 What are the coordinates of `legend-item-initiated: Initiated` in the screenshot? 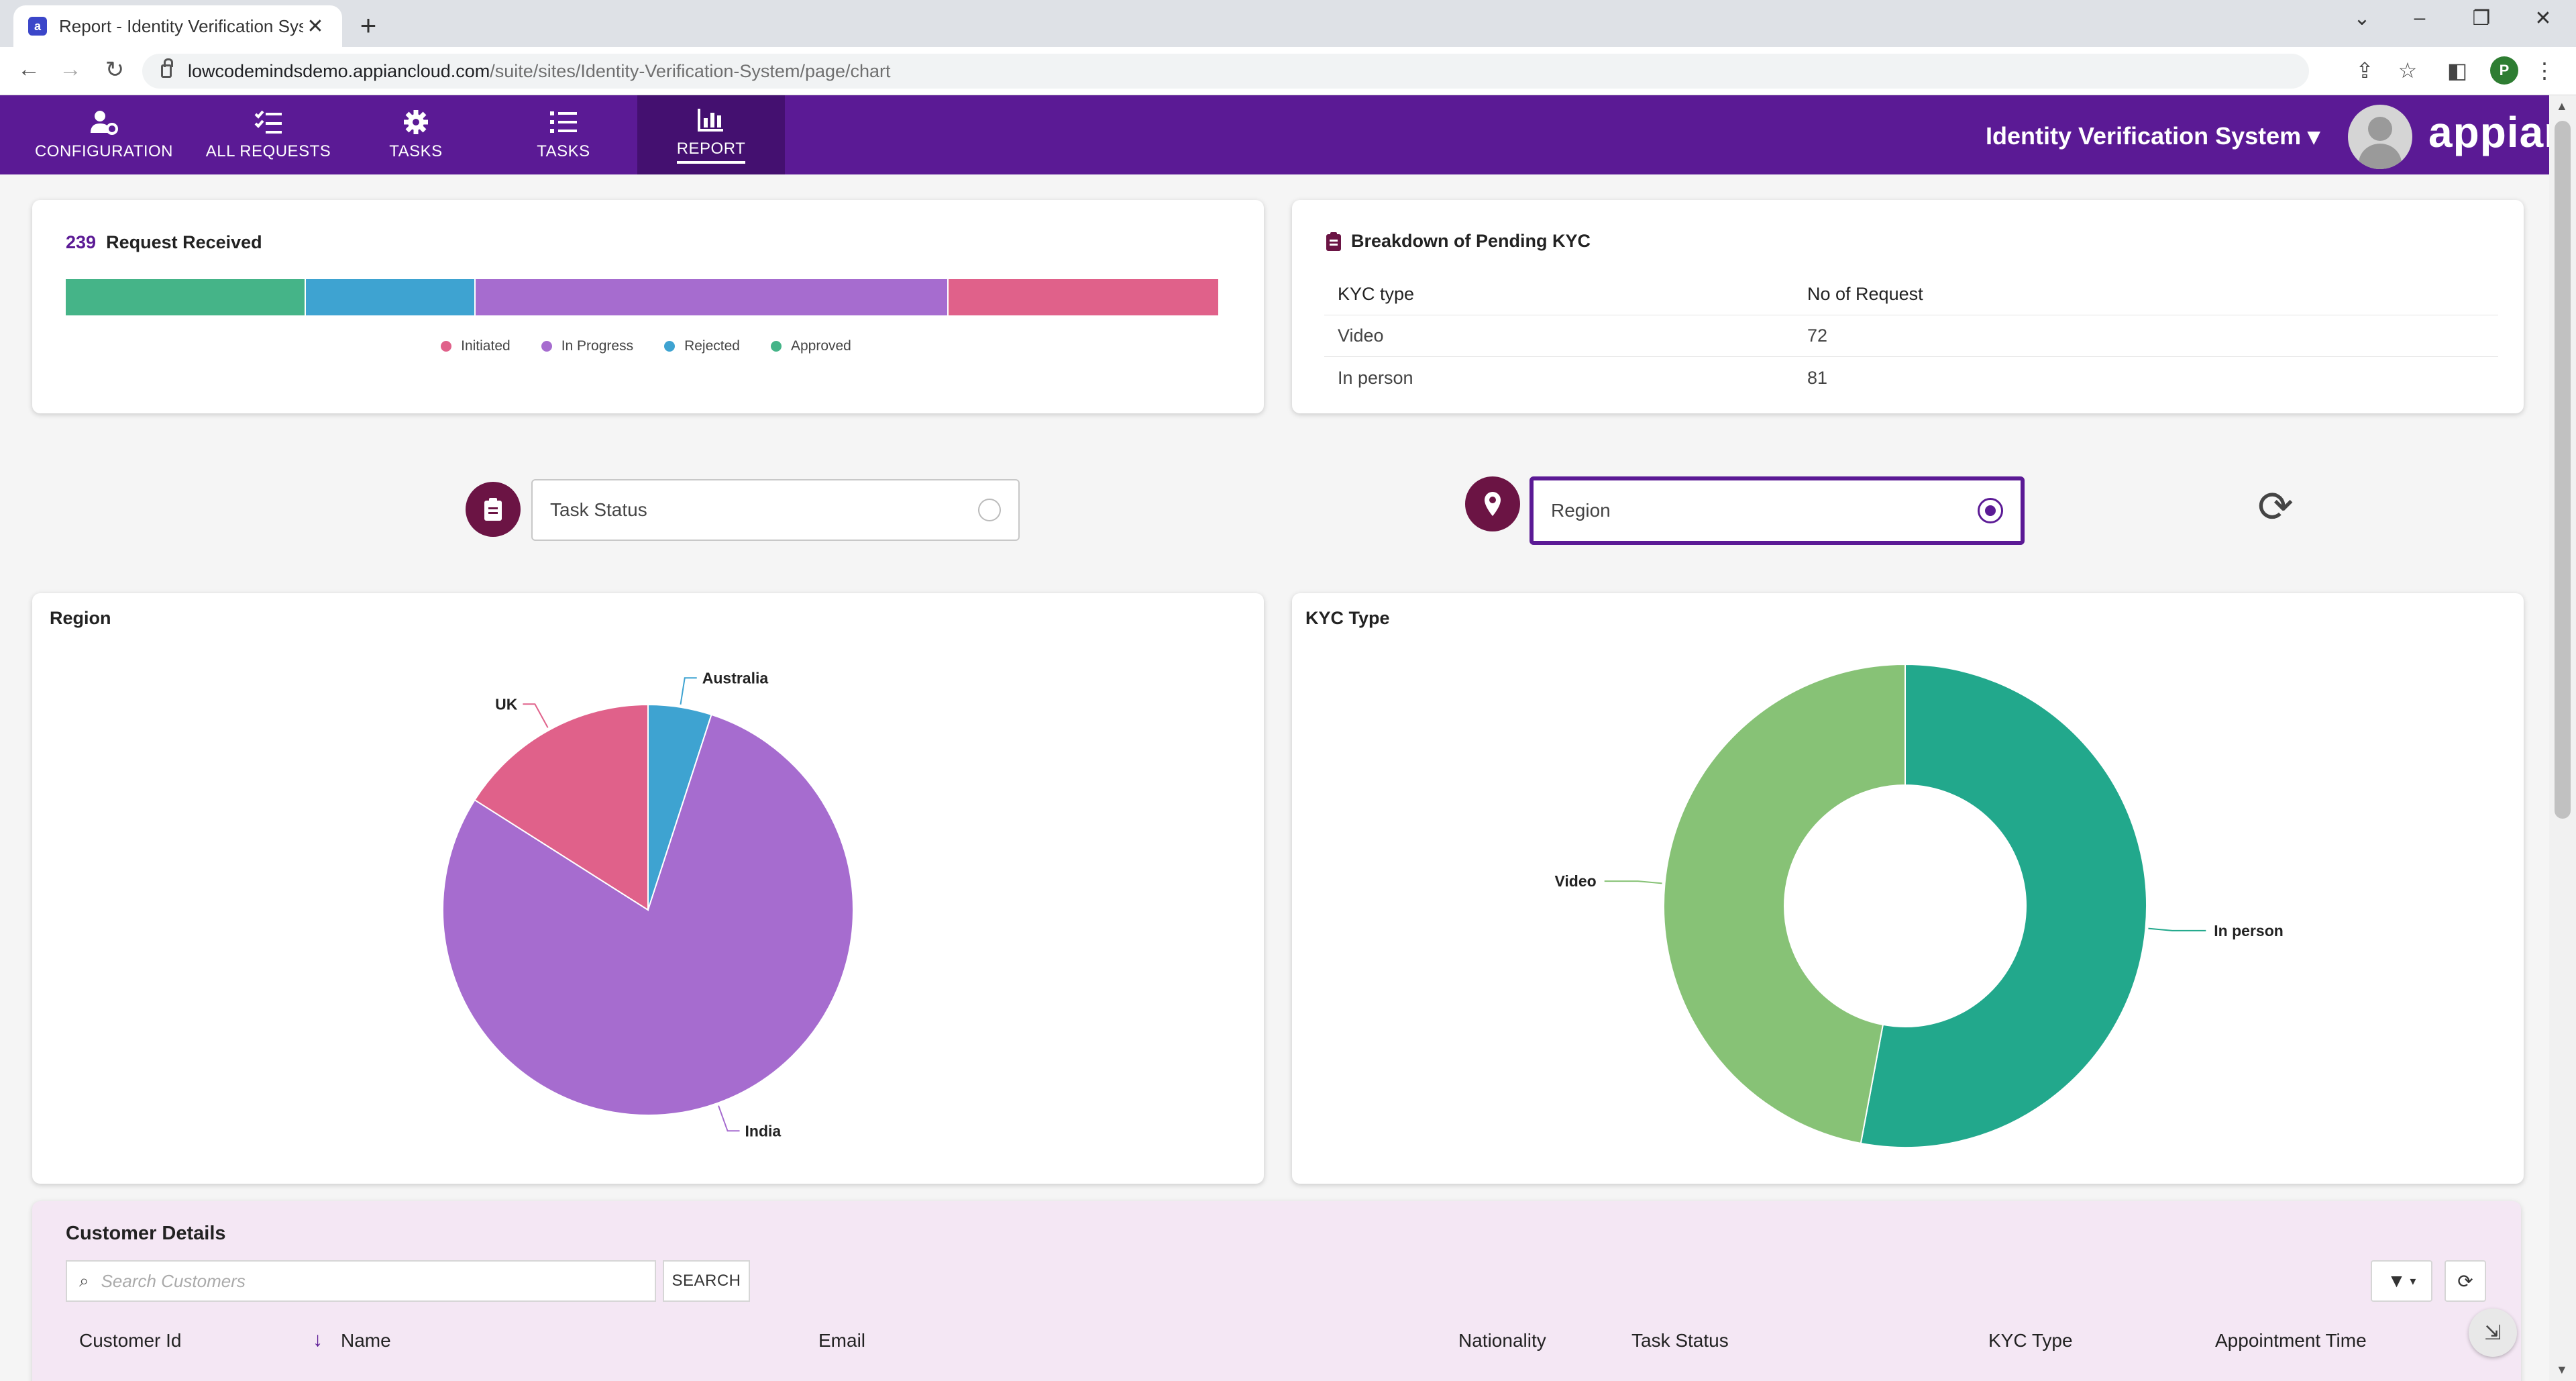 It's located at (476, 346).